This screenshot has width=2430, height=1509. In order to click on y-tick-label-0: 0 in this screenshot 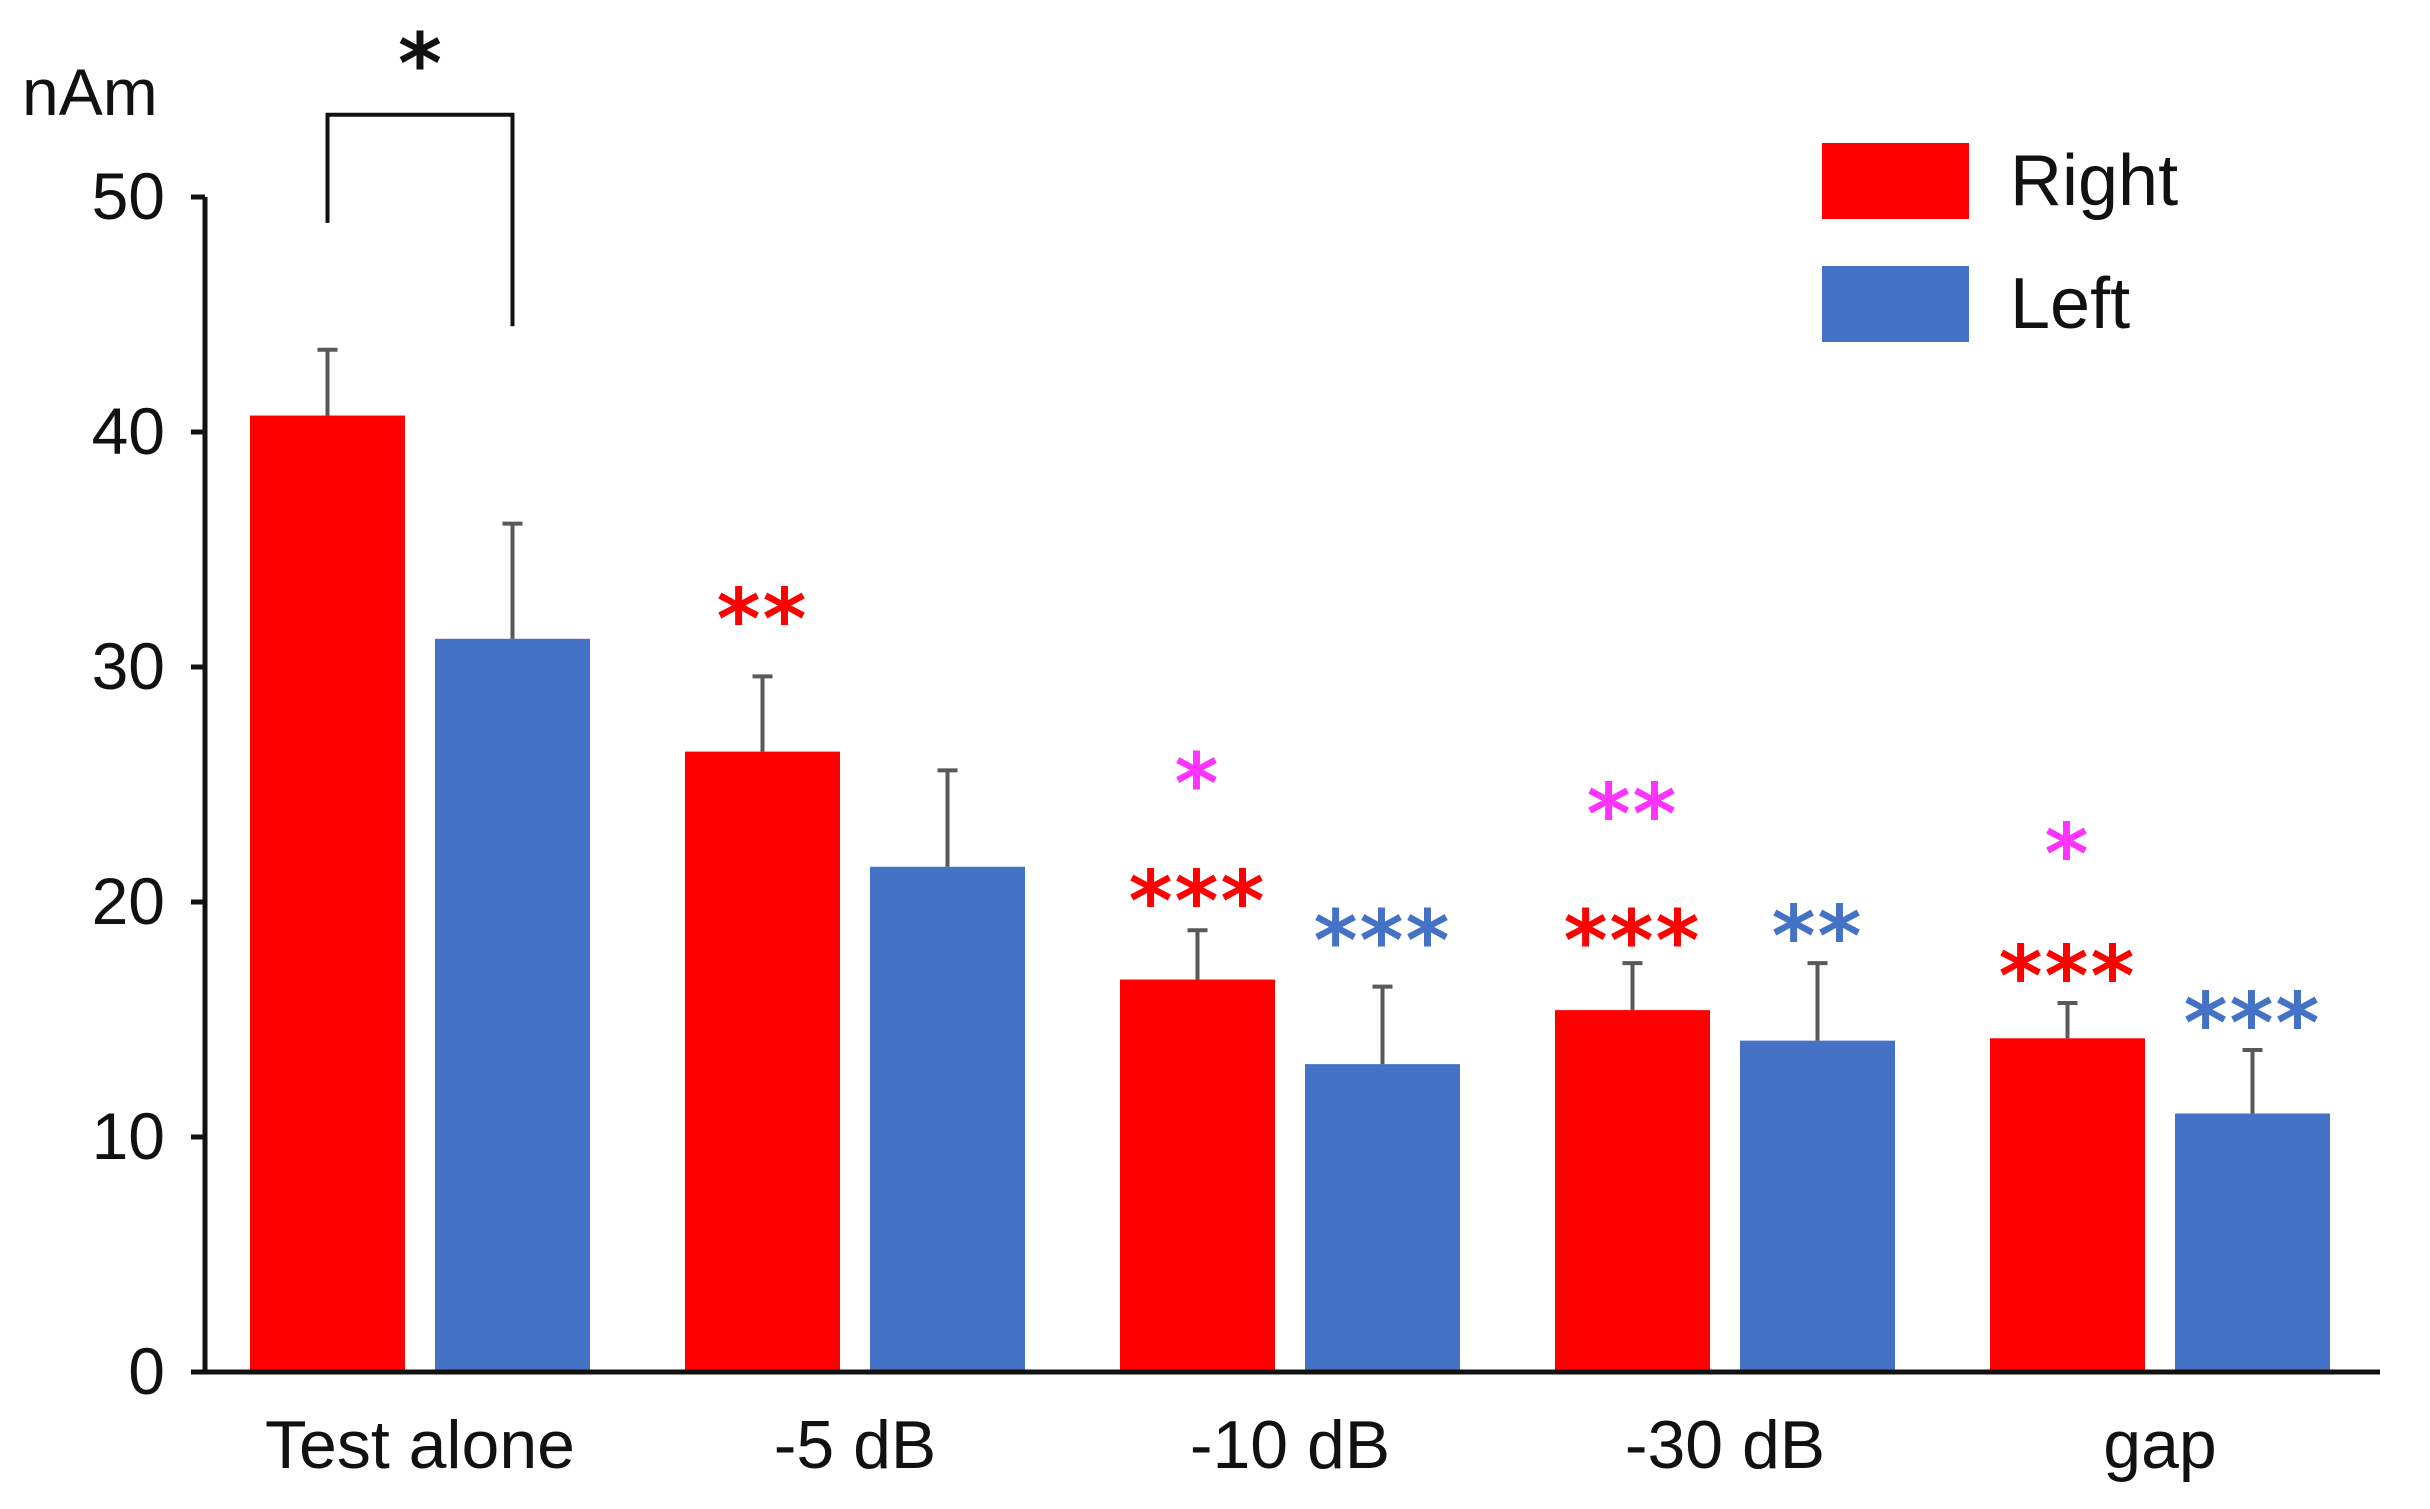, I will do `click(146, 1371)`.